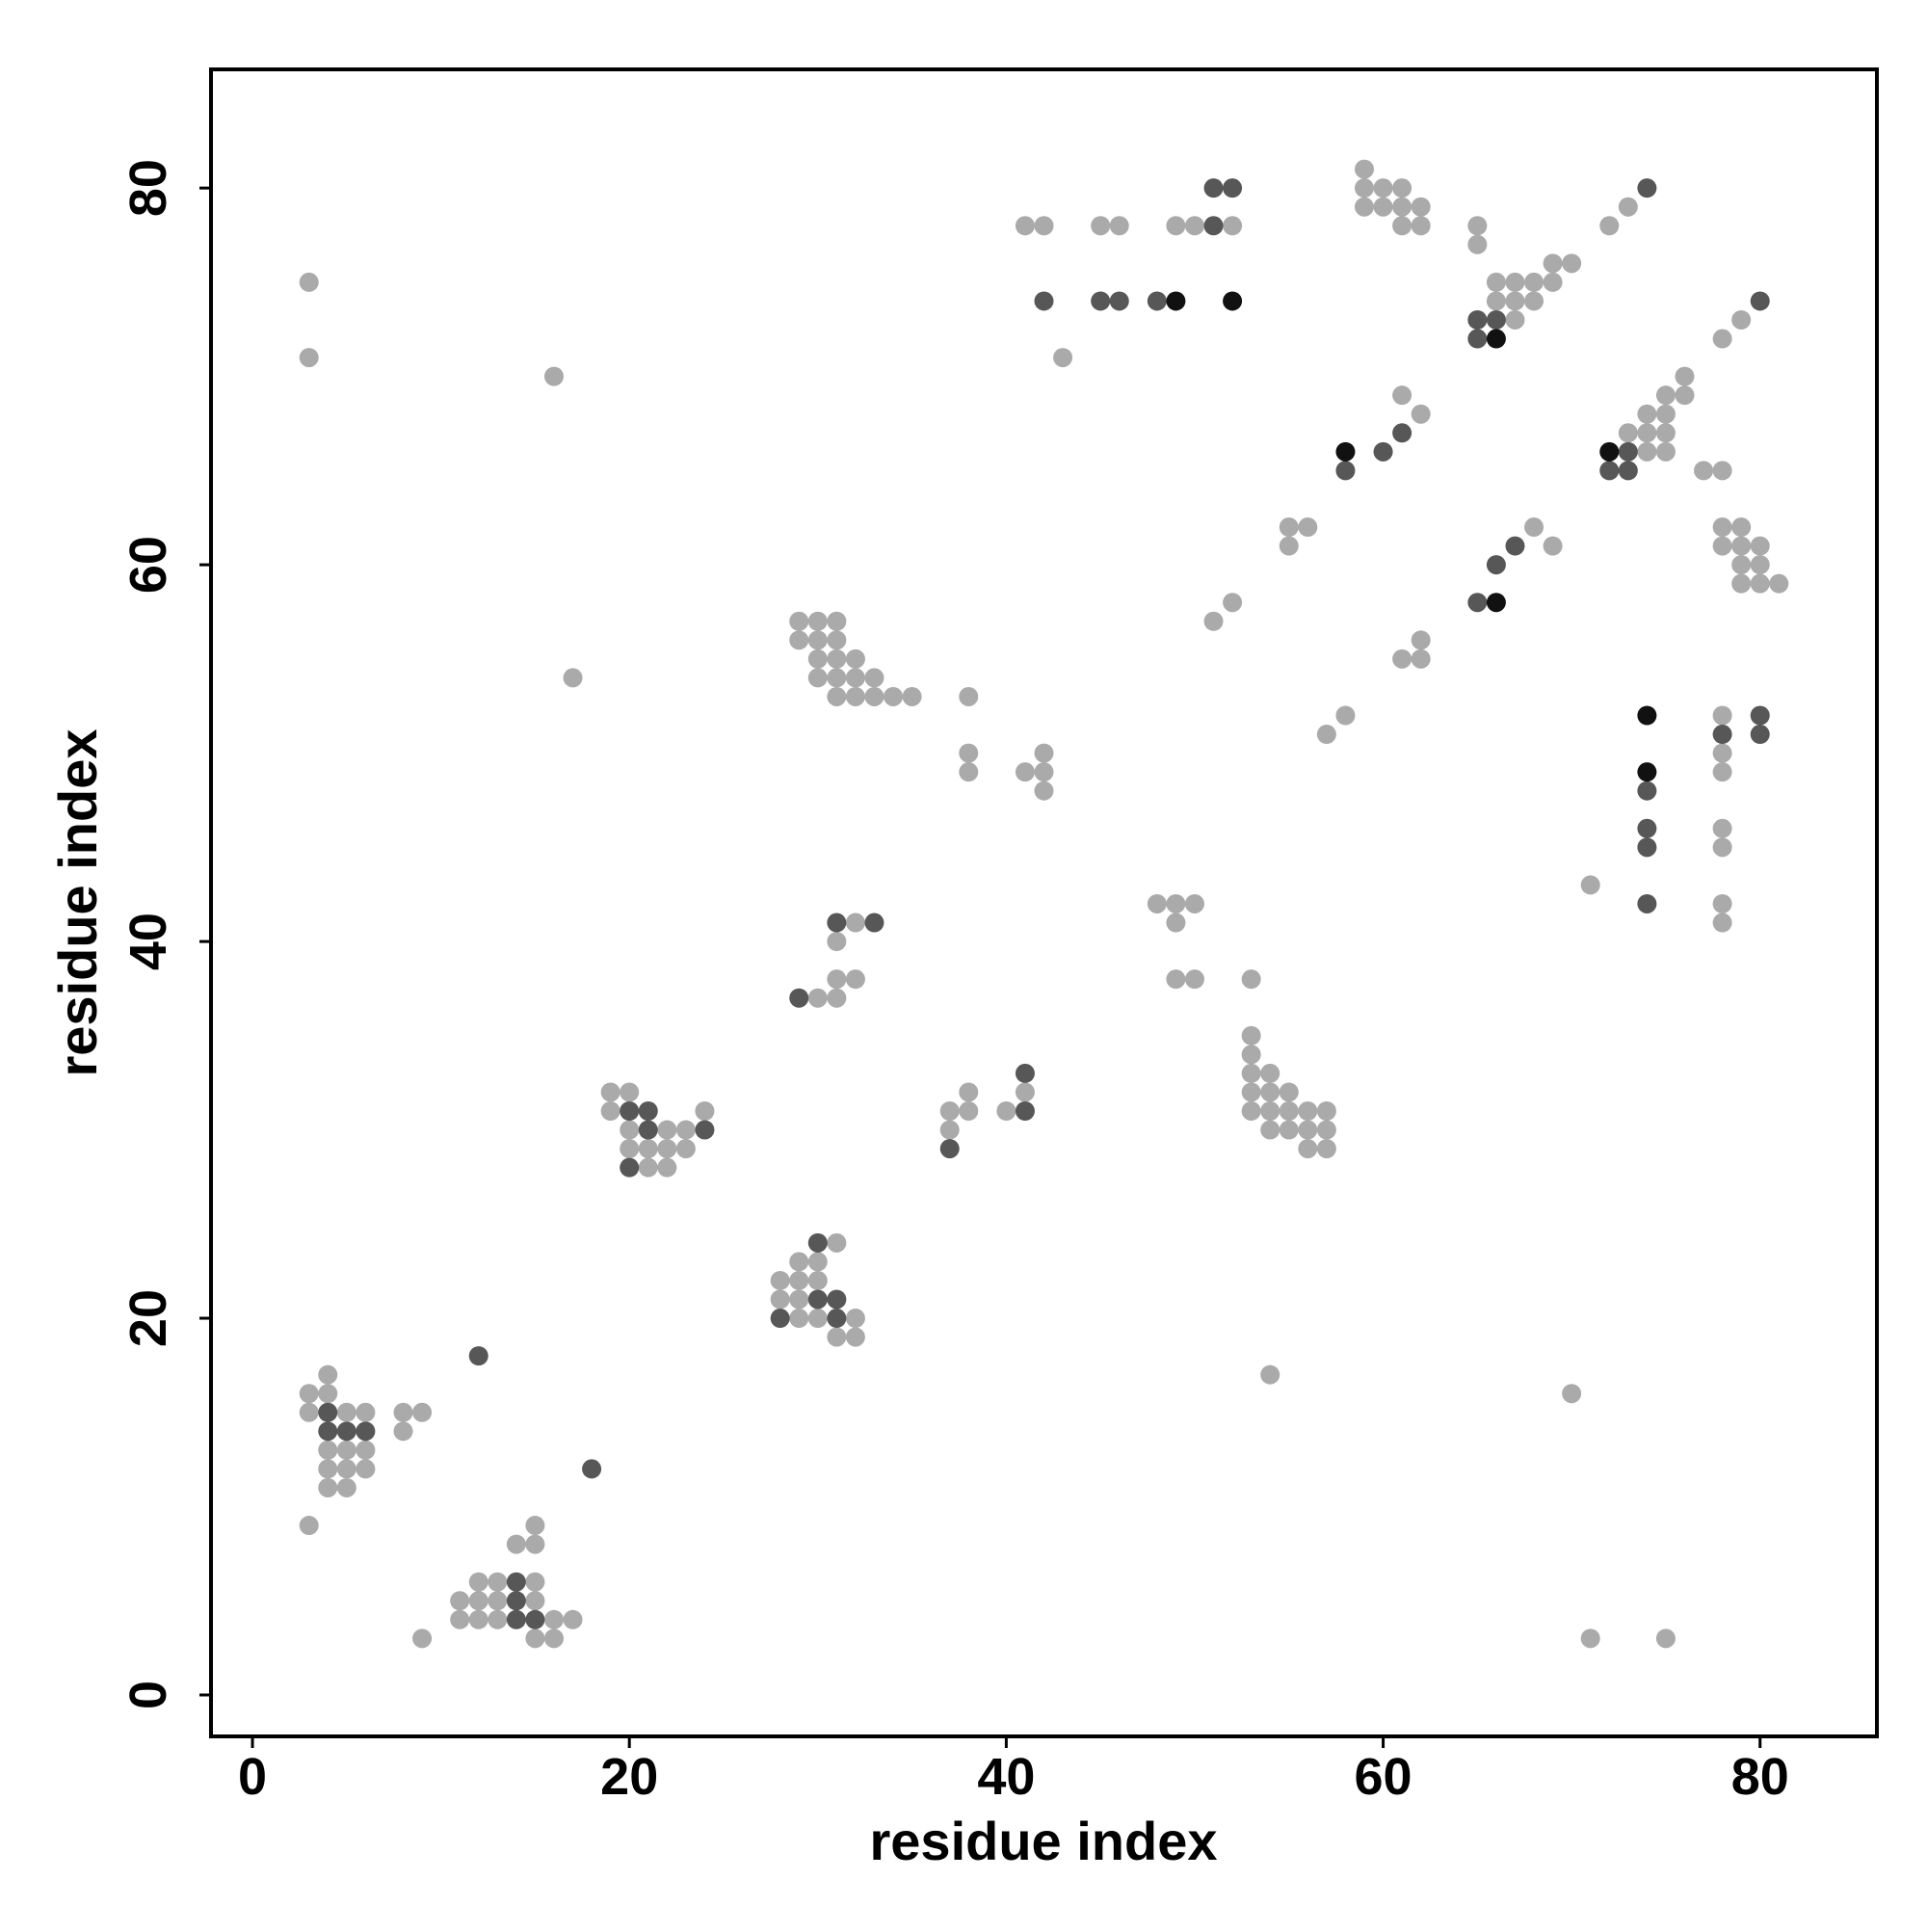 The height and width of the screenshot is (1932, 1927). Describe the element at coordinates (78, 902) in the screenshot. I see `y-axis-title: residue index` at that location.